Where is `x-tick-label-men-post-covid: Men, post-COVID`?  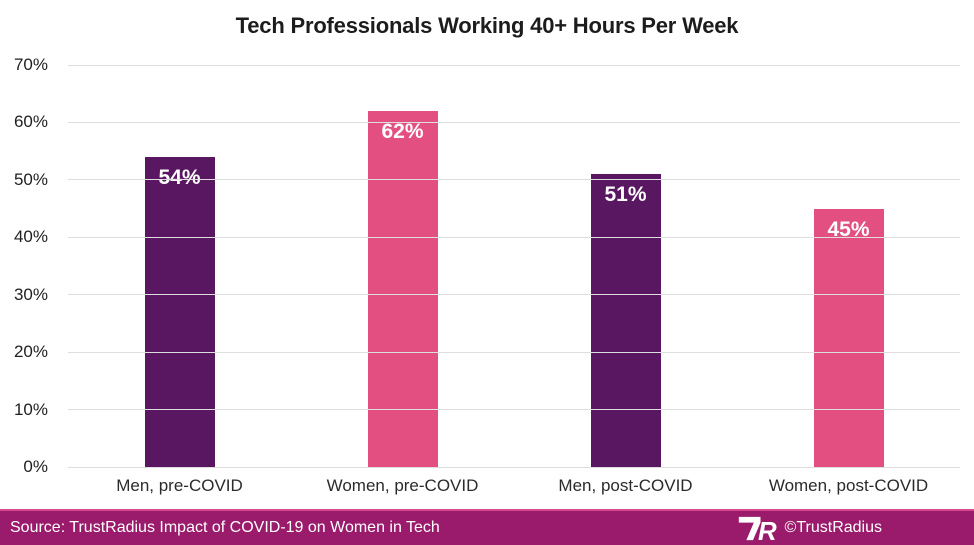
x-tick-label-men-post-covid: Men, post-COVID is located at coordinates (625, 485).